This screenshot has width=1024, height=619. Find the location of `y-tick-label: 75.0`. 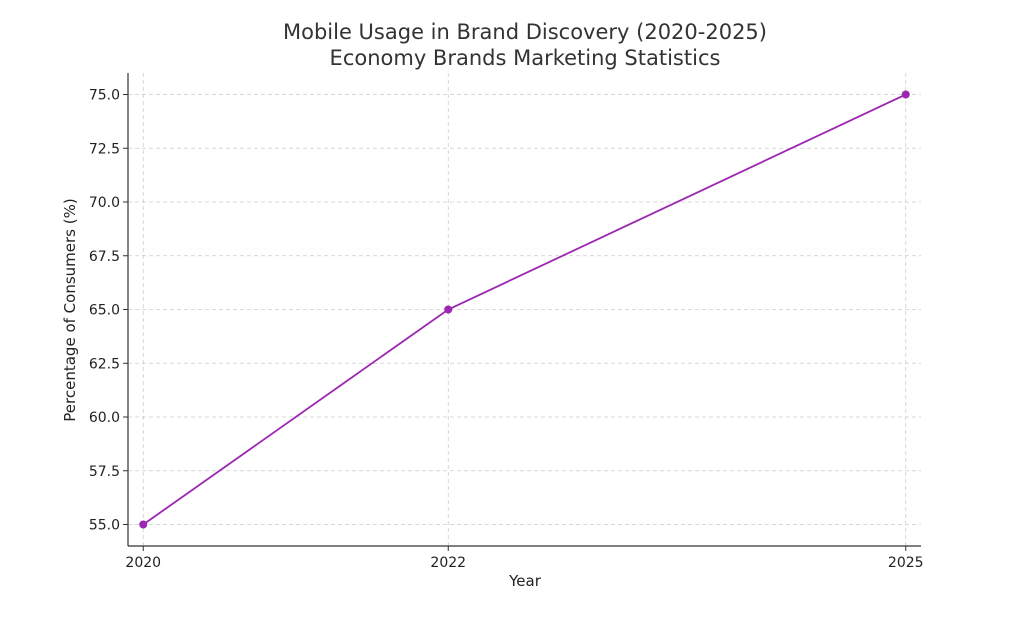

y-tick-label: 75.0 is located at coordinates (104, 96).